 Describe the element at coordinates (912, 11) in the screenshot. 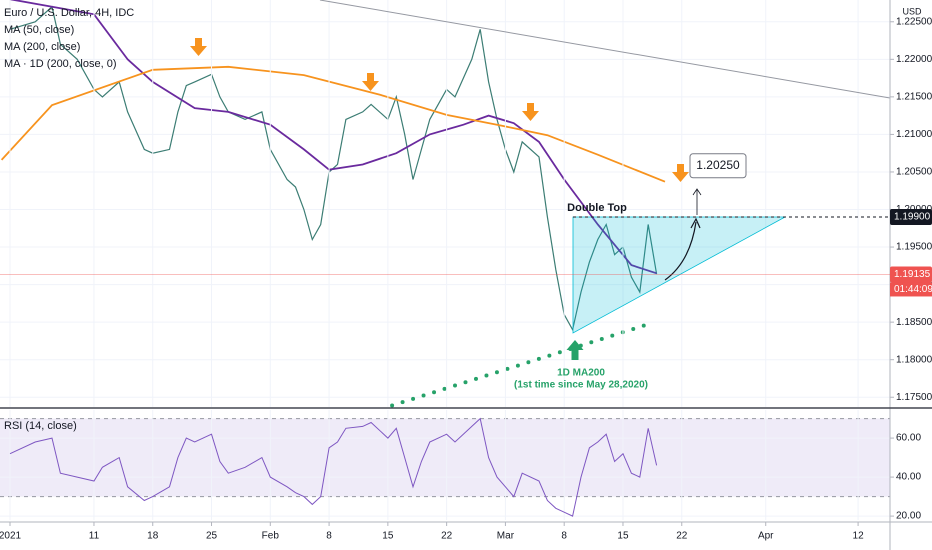

I see `currency: USD` at that location.